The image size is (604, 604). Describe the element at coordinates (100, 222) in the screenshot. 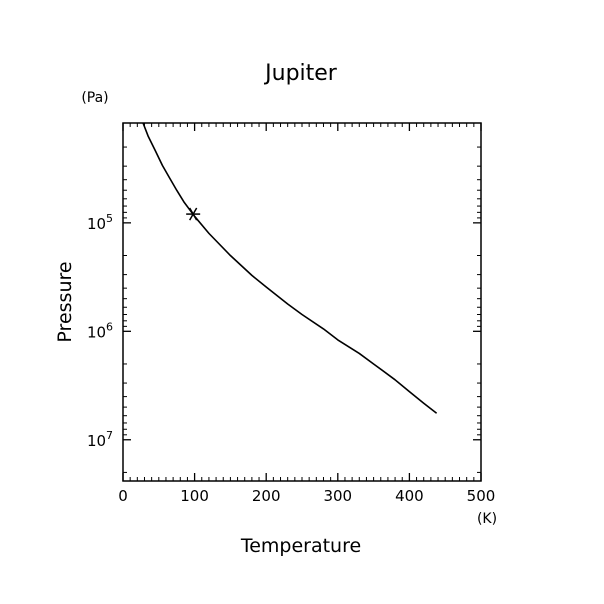

I see `y-tick-label: 10⁵` at that location.